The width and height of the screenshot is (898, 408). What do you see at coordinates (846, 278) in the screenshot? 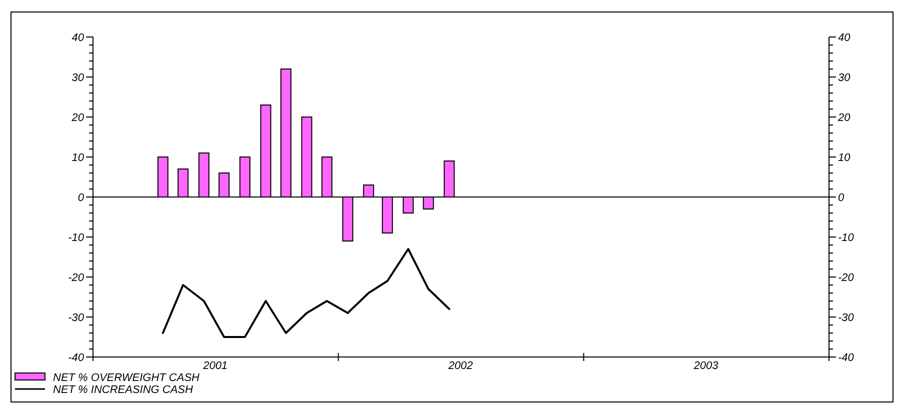
I see `y2-tick-label: -20` at bounding box center [846, 278].